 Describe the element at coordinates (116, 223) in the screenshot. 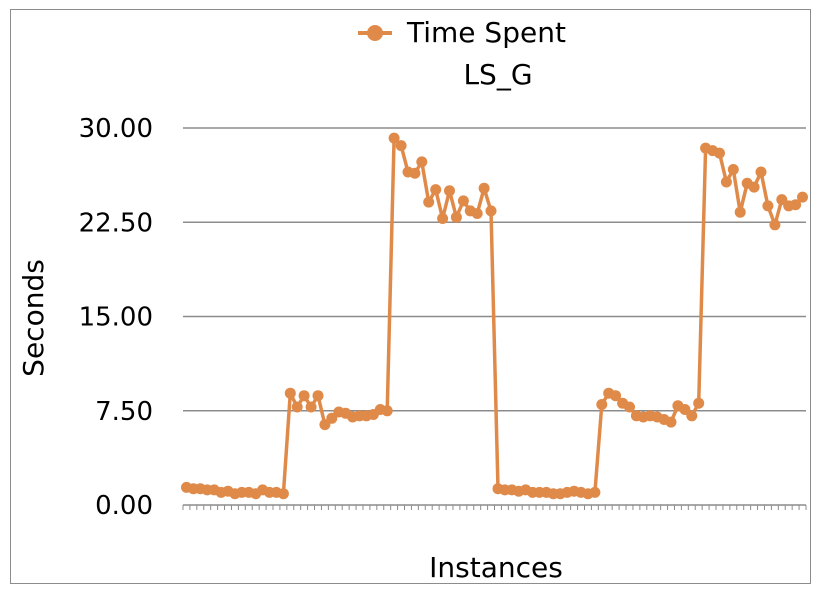

I see `y-tick-label: 22.50` at that location.